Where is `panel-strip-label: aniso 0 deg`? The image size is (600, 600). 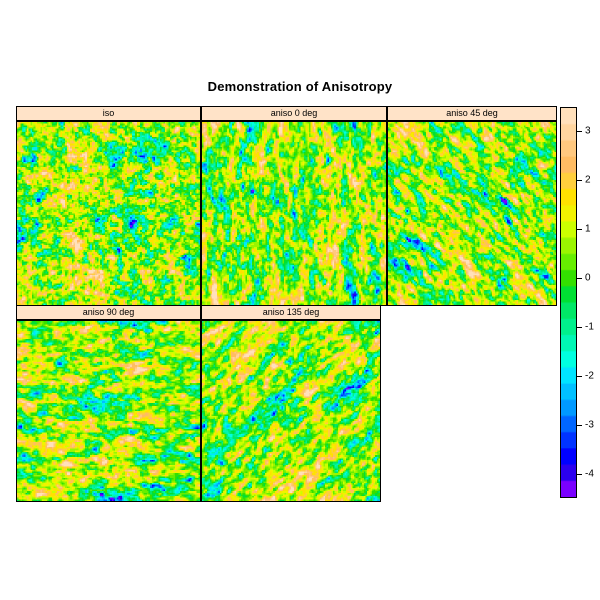
panel-strip-label: aniso 0 deg is located at coordinates (294, 113).